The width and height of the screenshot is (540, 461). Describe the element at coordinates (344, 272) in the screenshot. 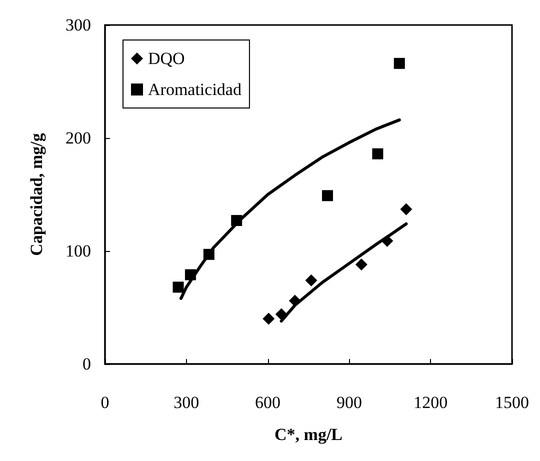

I see `line-series` at that location.